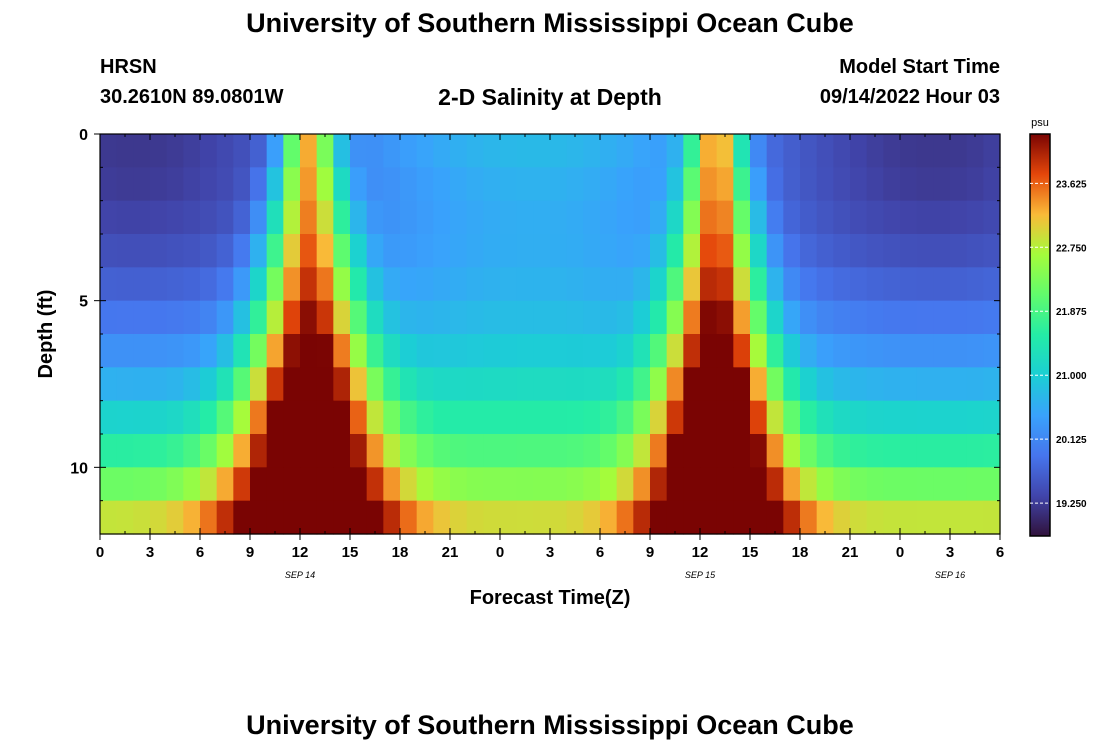 The height and width of the screenshot is (750, 1100). I want to click on model-start-value: 09/14/2022 Hour 03, so click(909, 97).